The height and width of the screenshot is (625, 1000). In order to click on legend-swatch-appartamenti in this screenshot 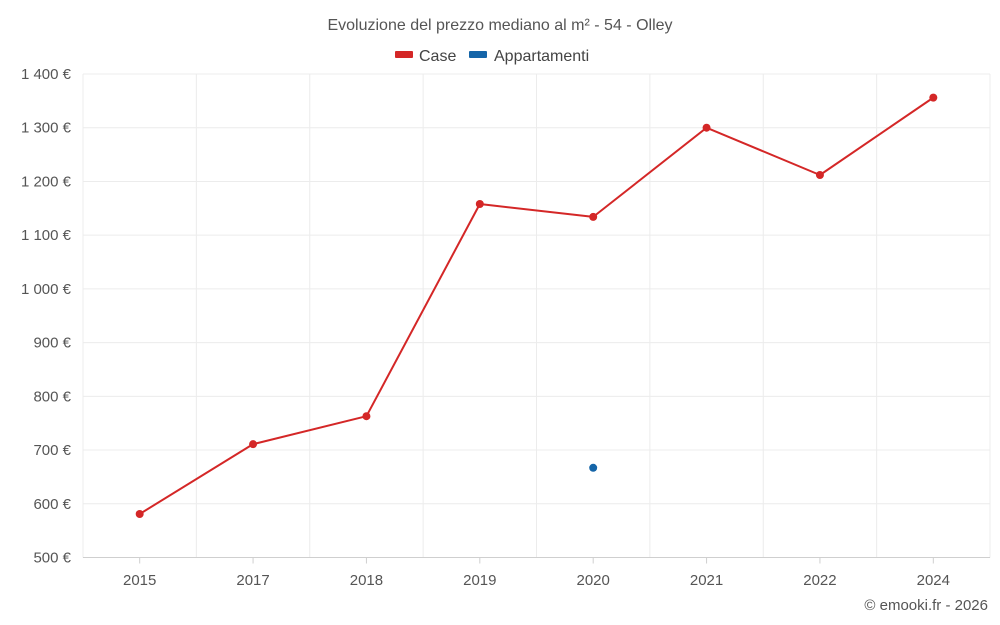, I will do `click(478, 54)`.